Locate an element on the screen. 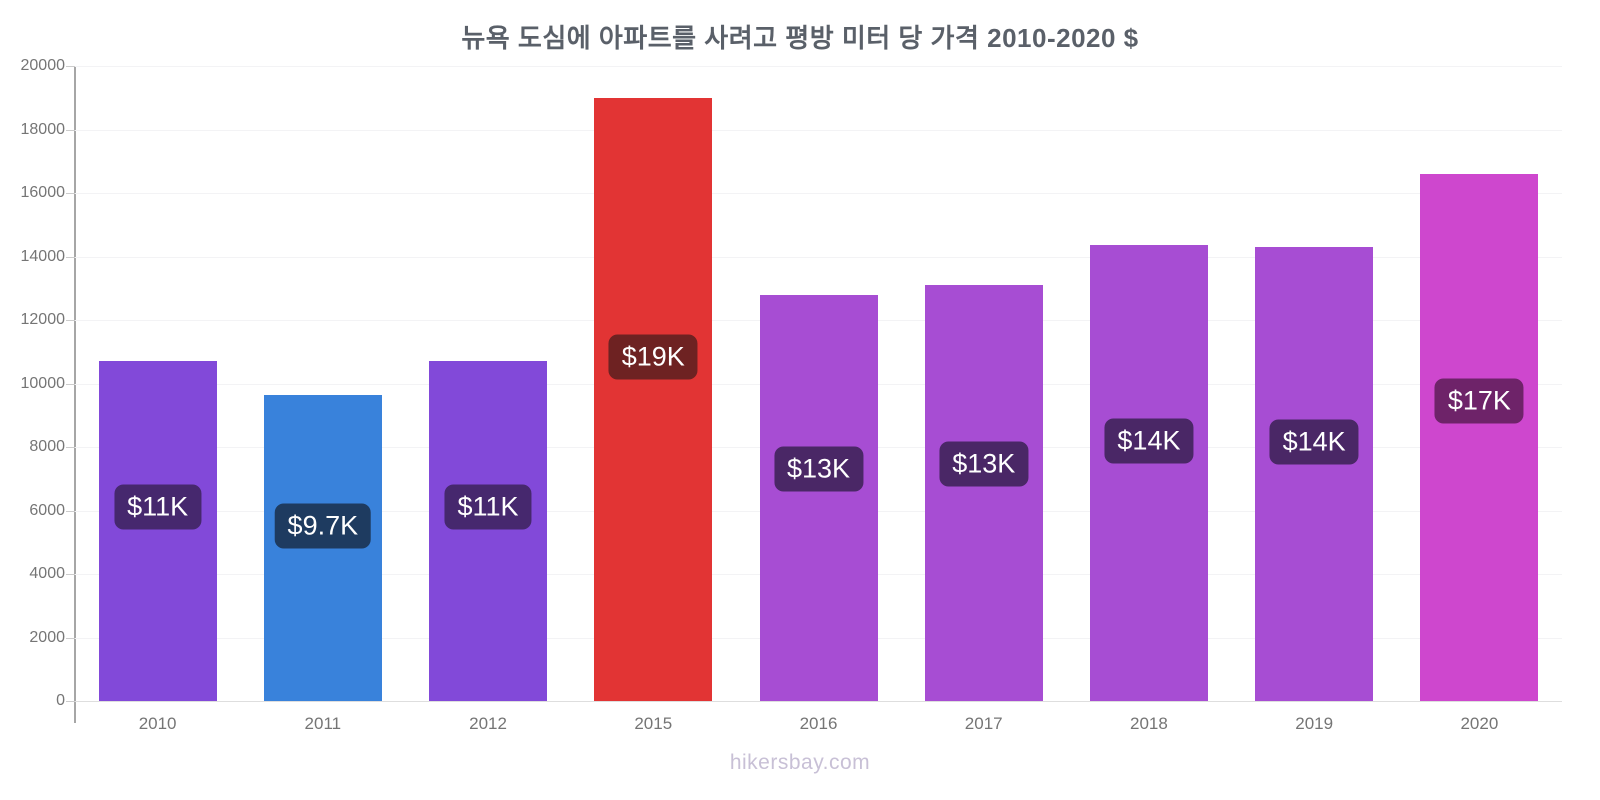 This screenshot has width=1600, height=800. x-tick-label: 2011 is located at coordinates (323, 723).